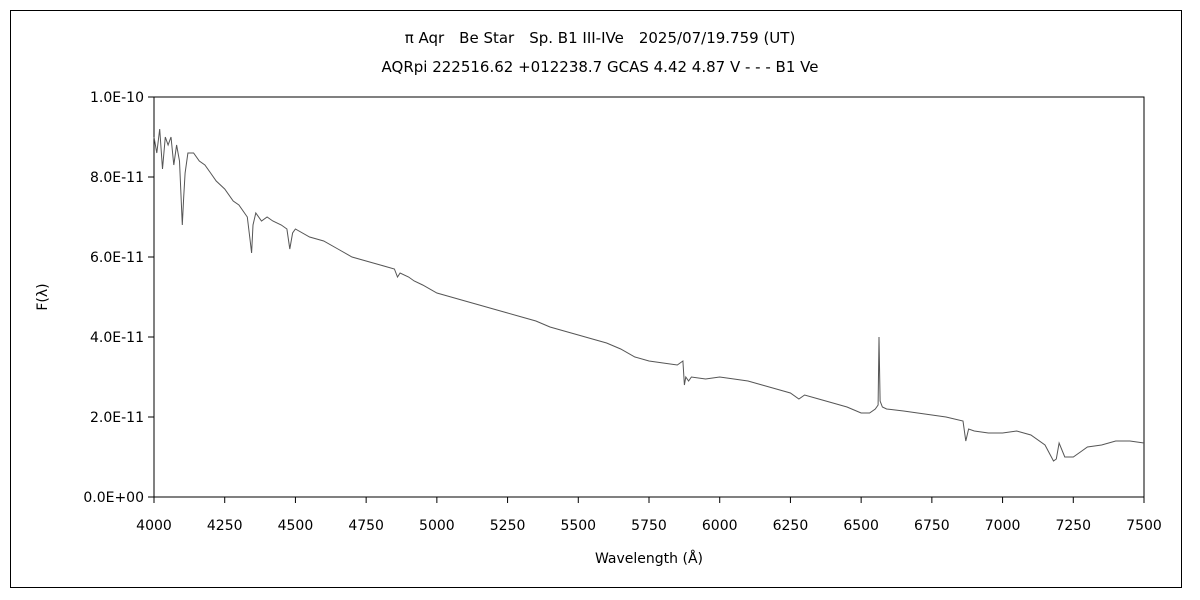 Image resolution: width=1200 pixels, height=600 pixels. What do you see at coordinates (225, 526) in the screenshot?
I see `x-tick-label: 4250` at bounding box center [225, 526].